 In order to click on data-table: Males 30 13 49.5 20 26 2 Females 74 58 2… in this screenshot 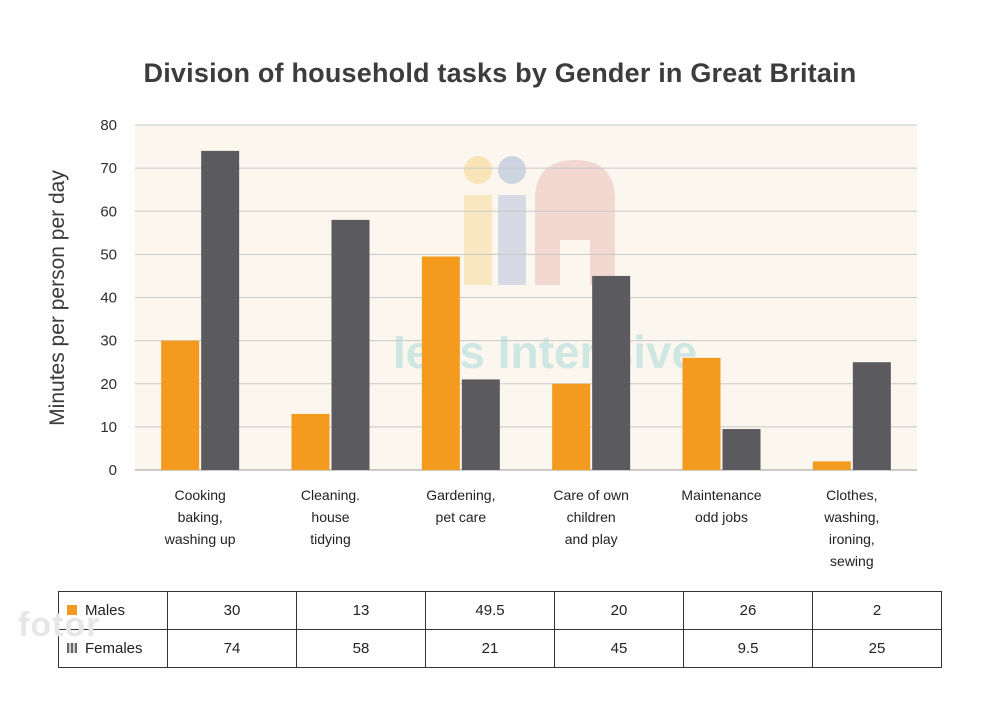, I will do `click(500, 629)`.